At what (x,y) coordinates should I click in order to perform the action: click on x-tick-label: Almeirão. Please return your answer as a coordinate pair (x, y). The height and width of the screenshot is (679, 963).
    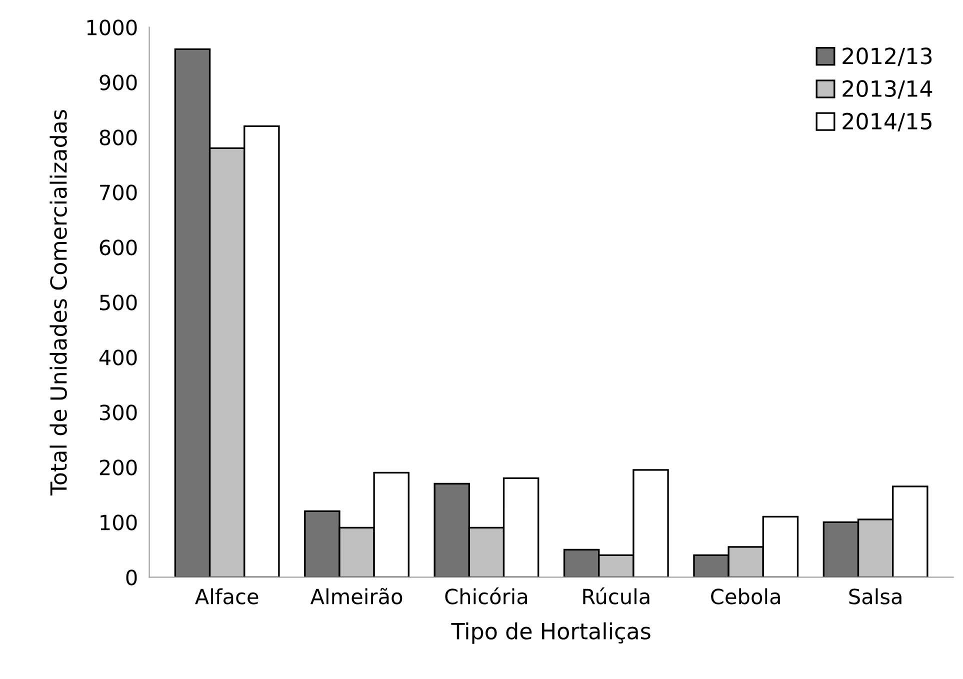
    Looking at the image, I should click on (356, 596).